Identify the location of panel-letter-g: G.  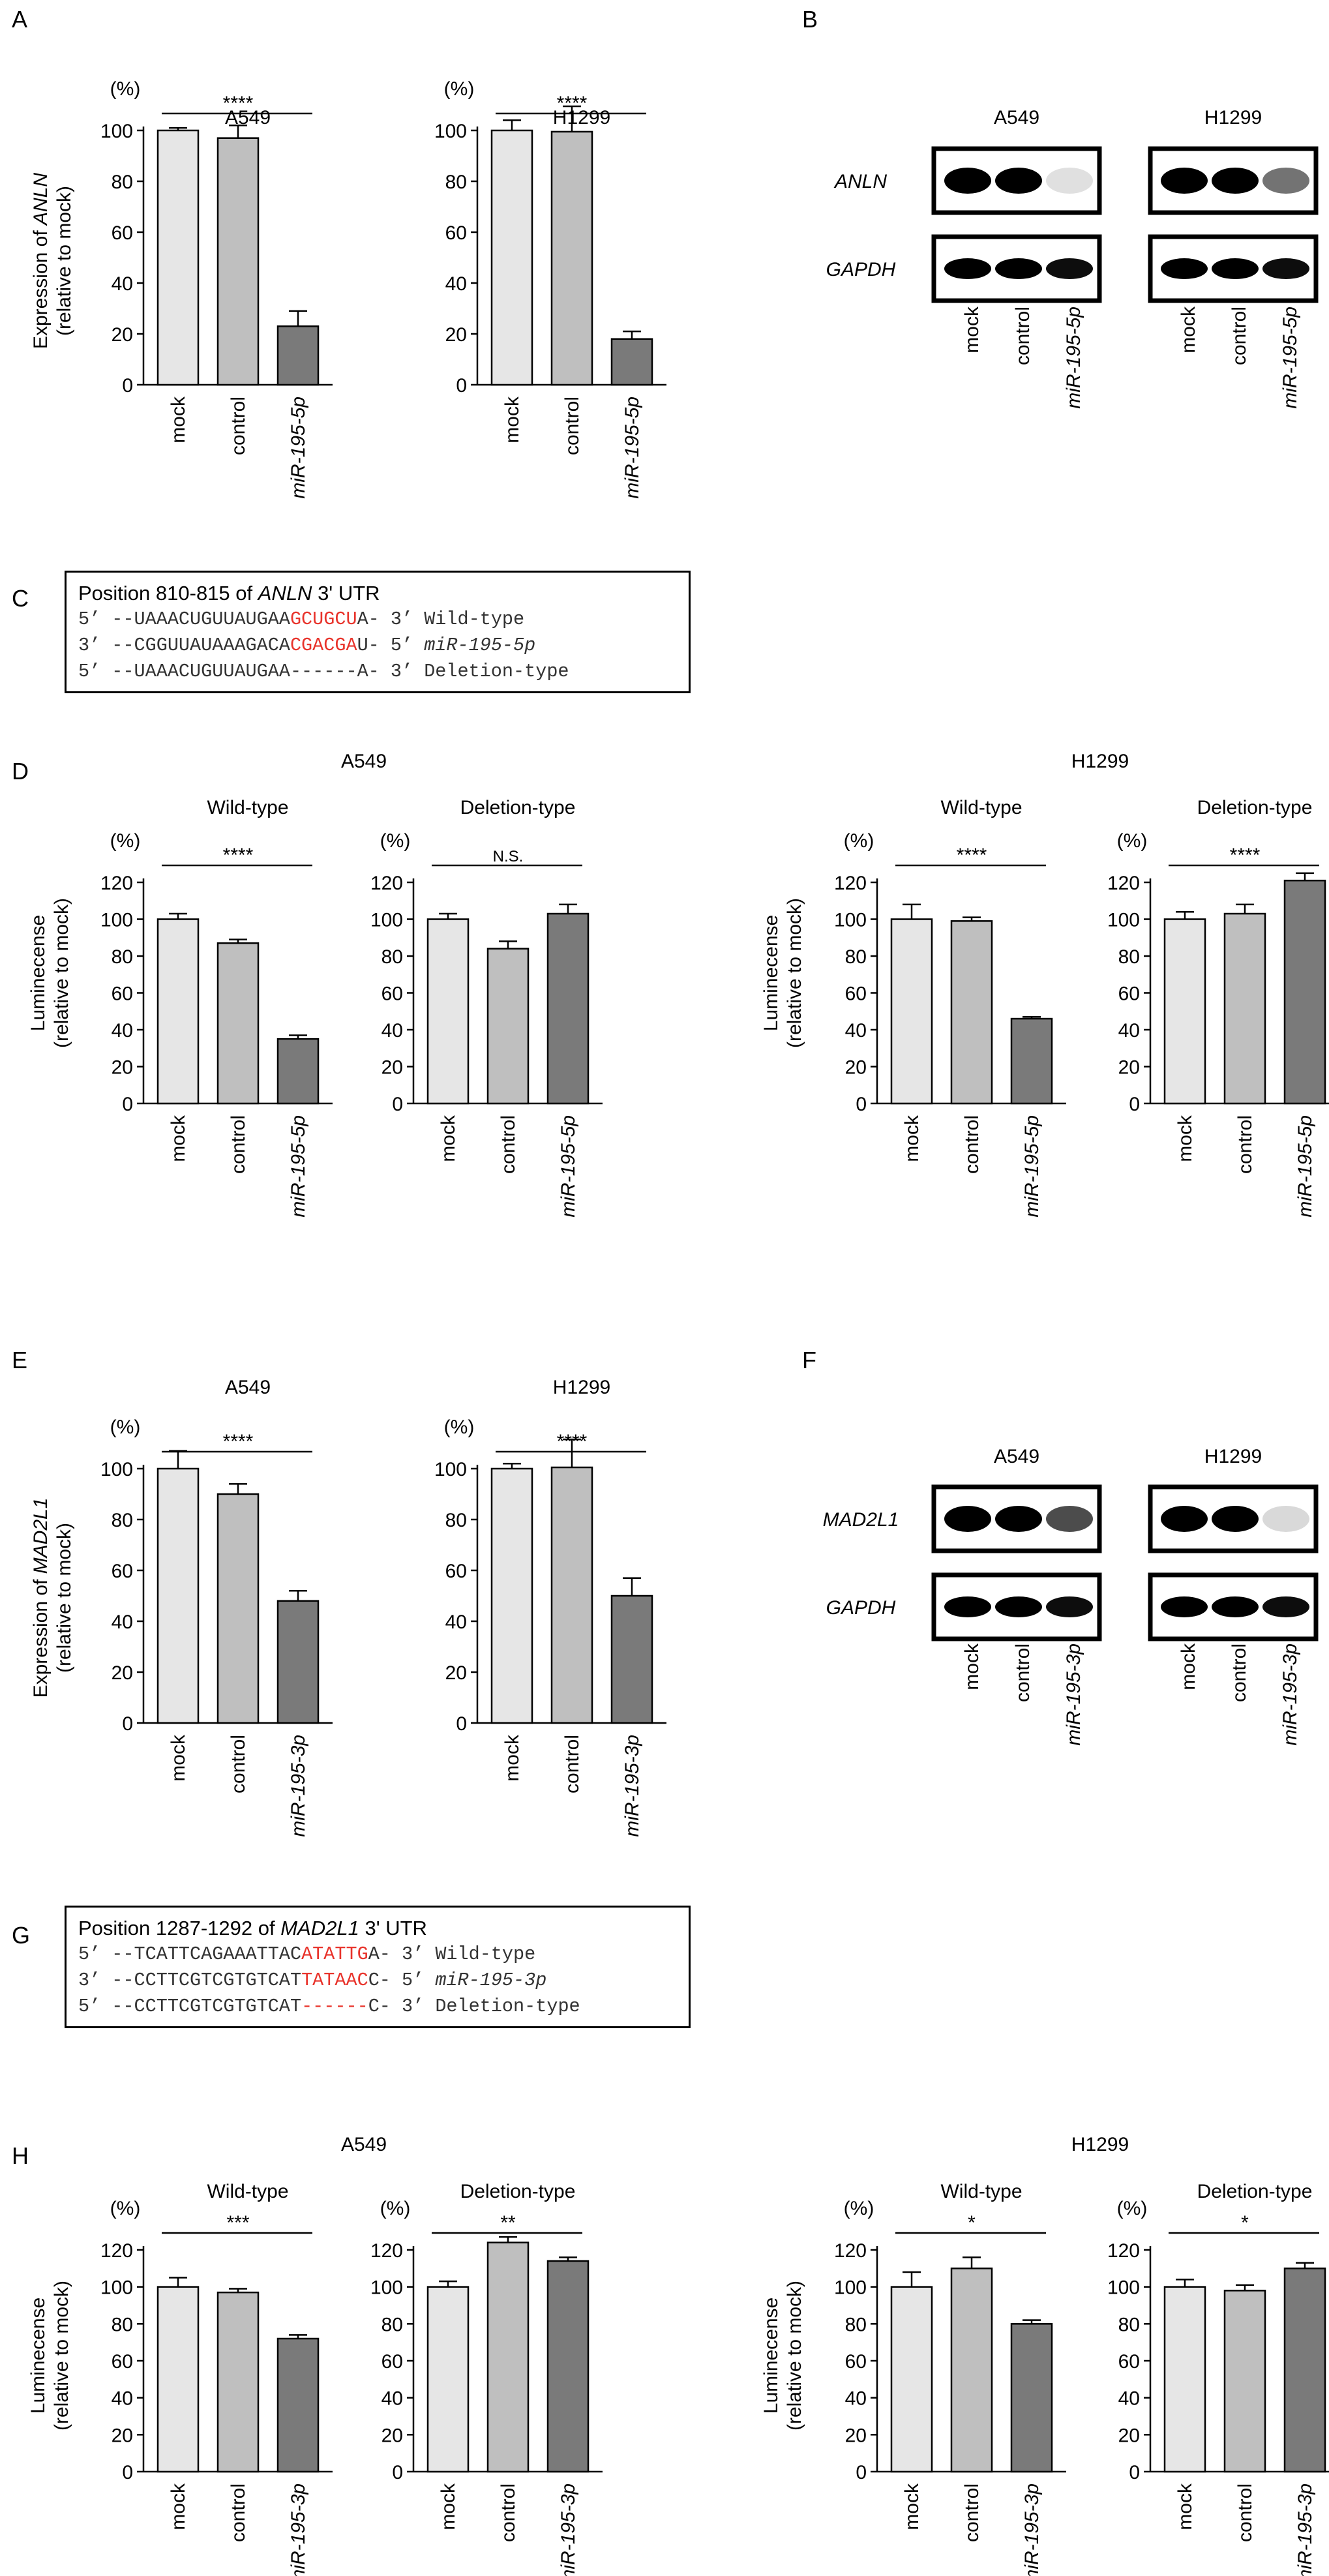
(21, 1935).